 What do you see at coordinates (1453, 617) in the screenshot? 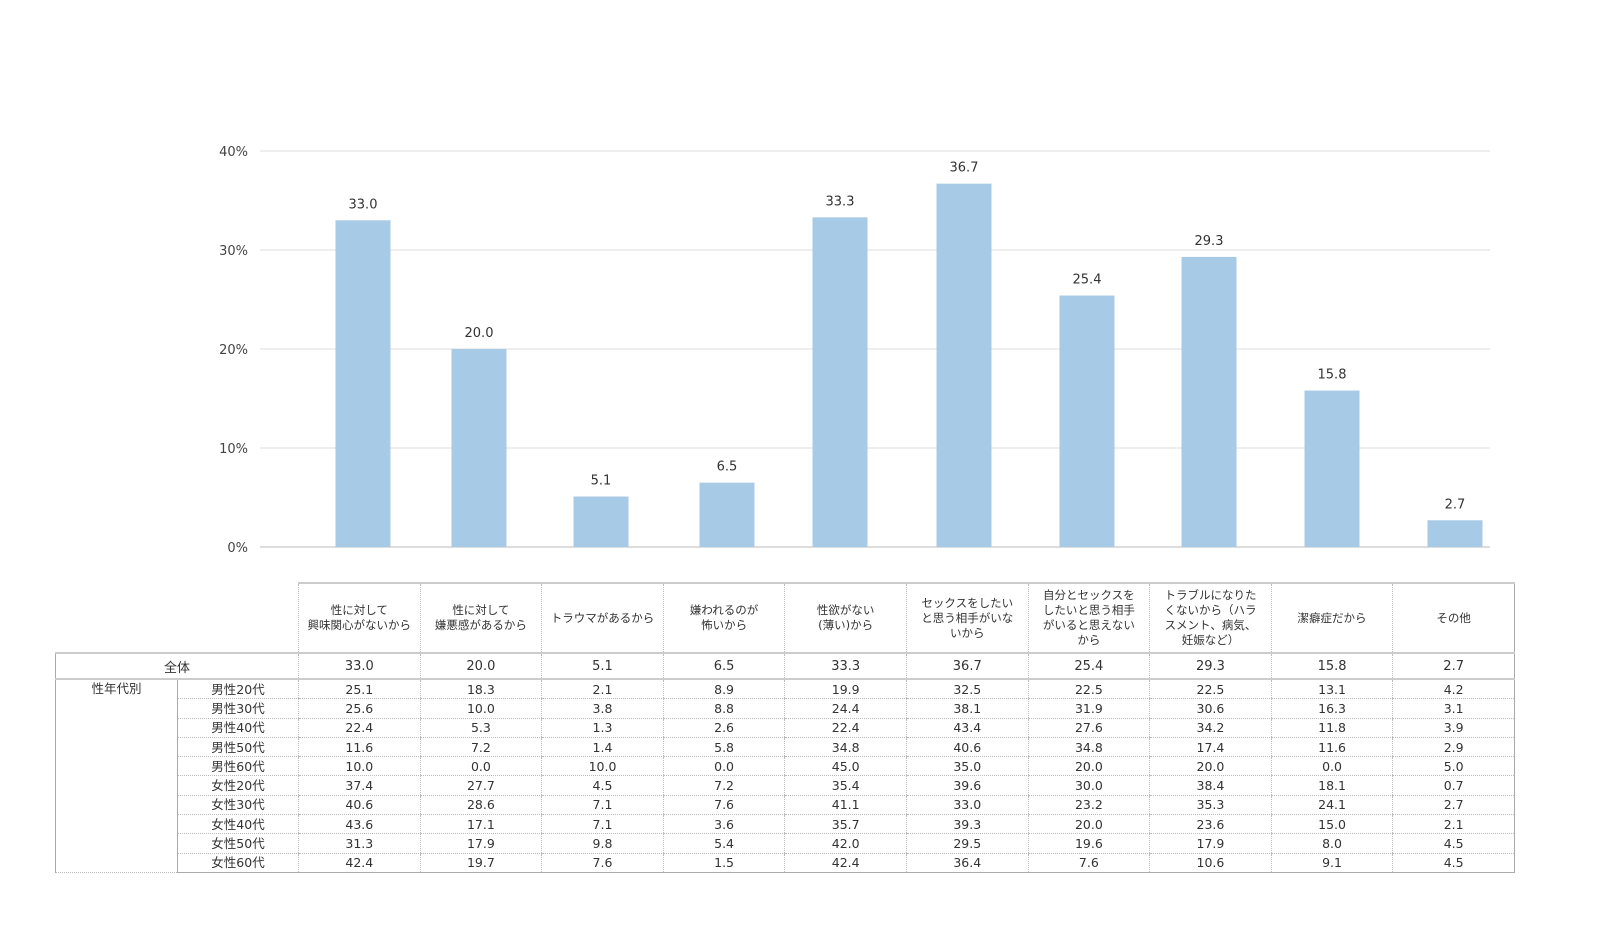
I see `column-header: その他` at bounding box center [1453, 617].